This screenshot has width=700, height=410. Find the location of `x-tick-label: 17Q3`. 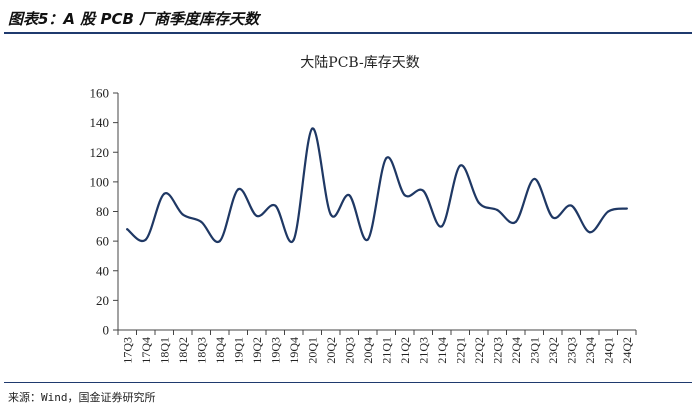

x-tick-label: 17Q3 is located at coordinates (127, 350).